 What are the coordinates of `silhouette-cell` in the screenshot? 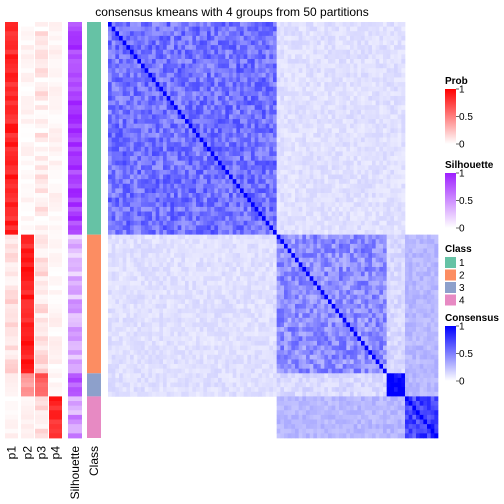 It's located at (75, 186).